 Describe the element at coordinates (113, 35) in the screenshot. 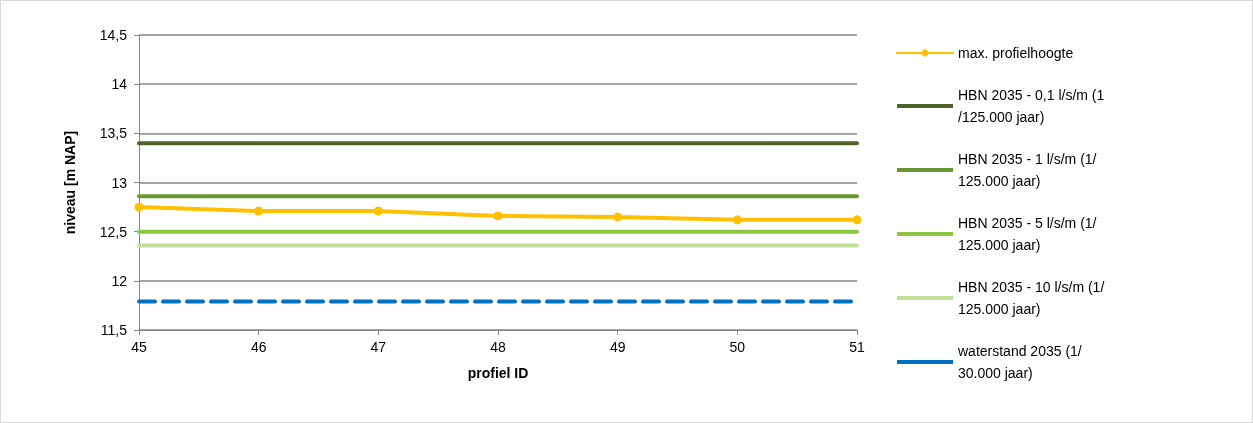

I see `y-tick-label: 14,5` at that location.